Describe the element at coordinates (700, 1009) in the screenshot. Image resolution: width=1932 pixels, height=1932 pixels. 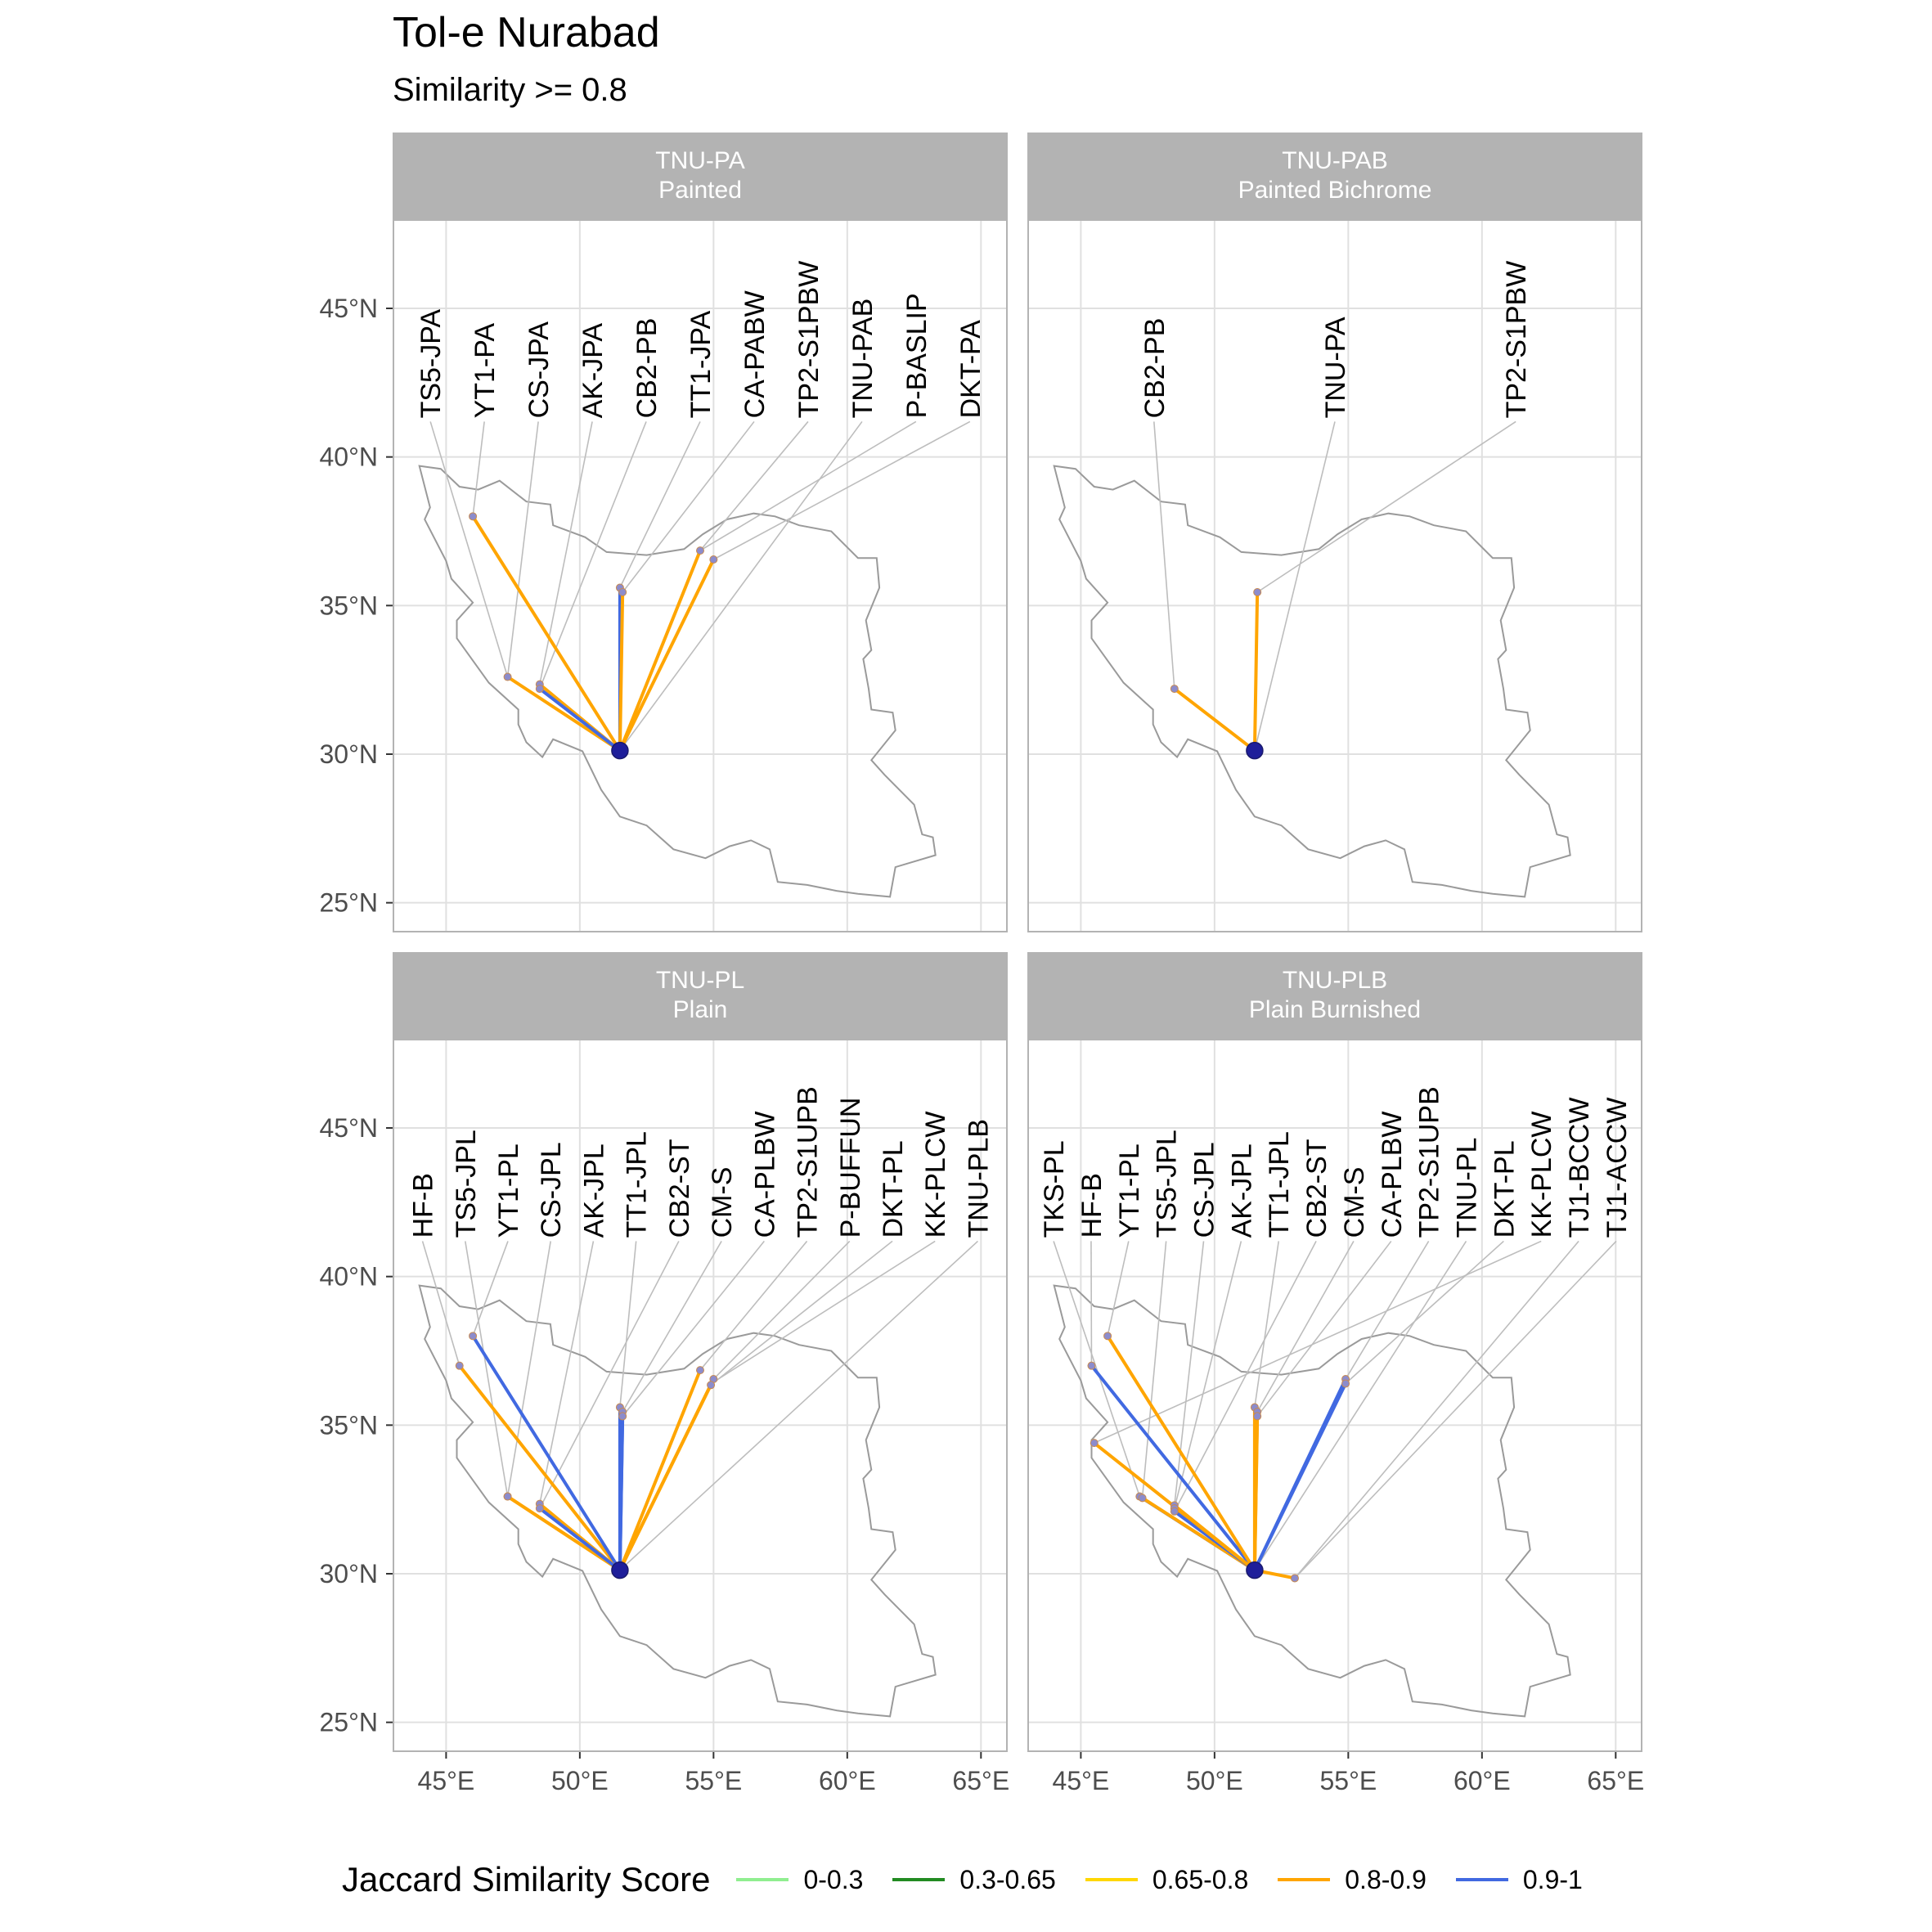
I see `facet-name: Plain` at that location.